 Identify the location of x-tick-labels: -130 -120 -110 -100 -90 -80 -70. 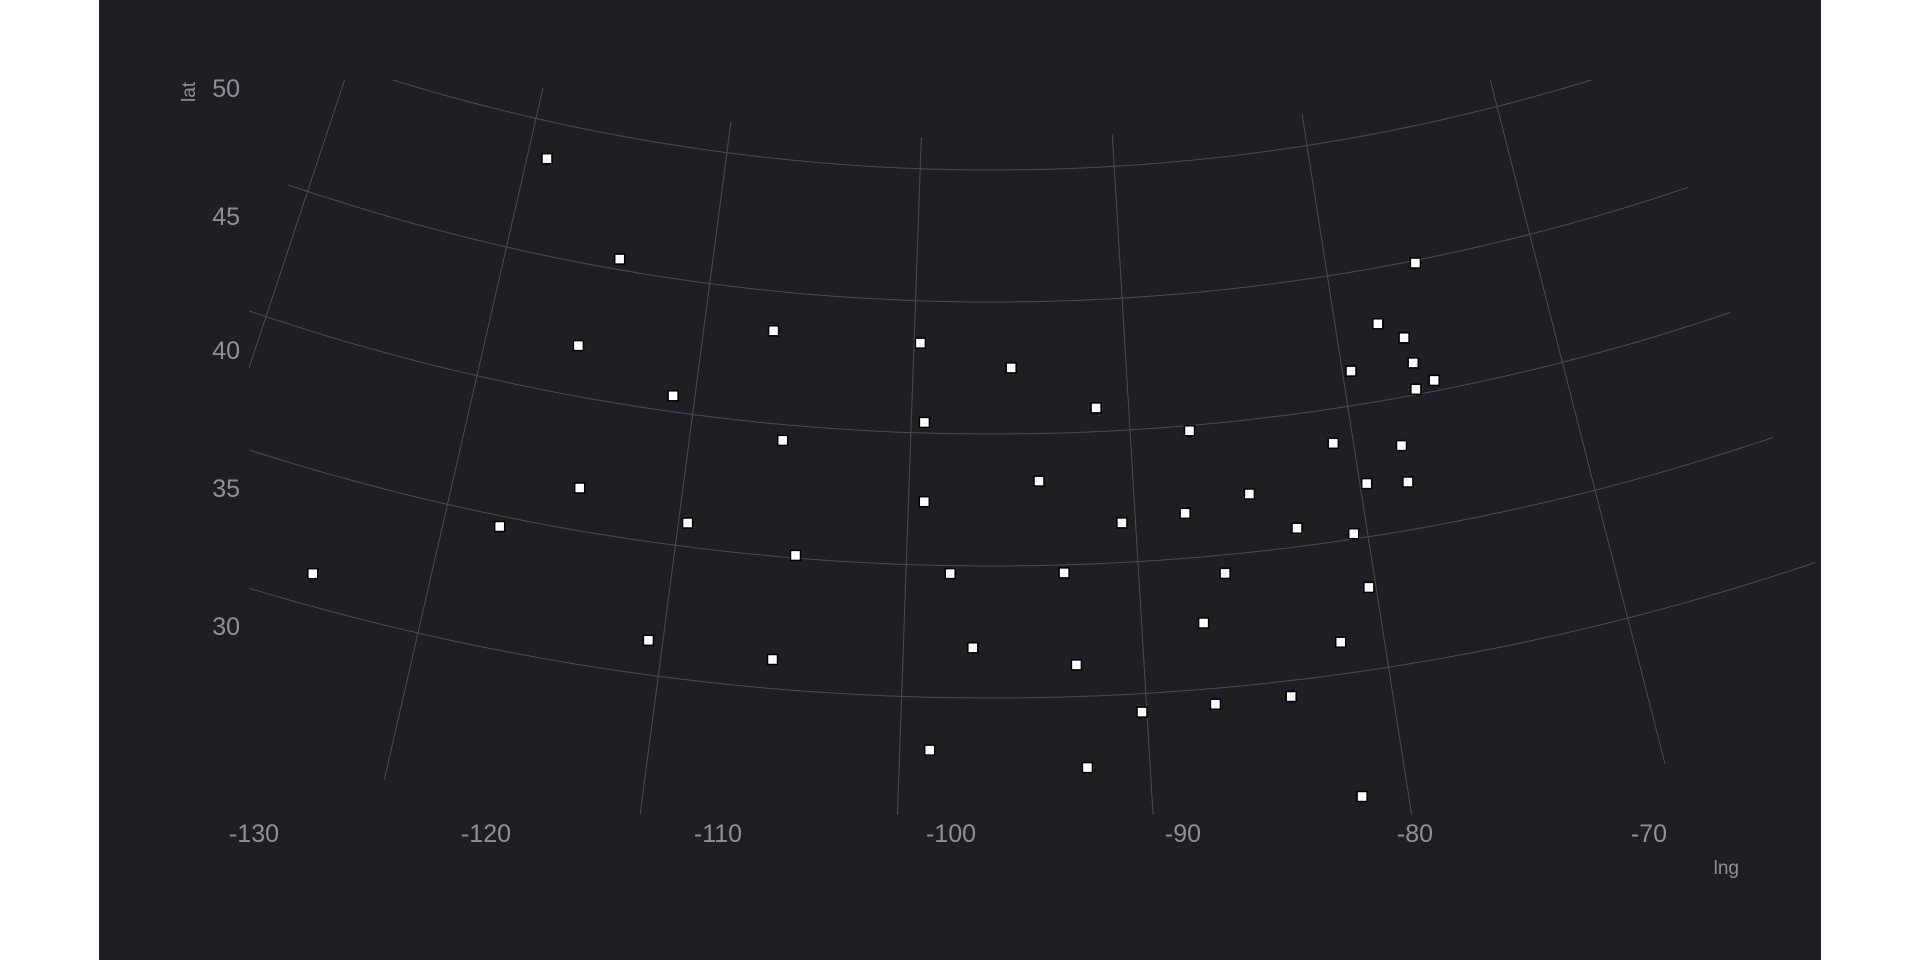
(948, 834).